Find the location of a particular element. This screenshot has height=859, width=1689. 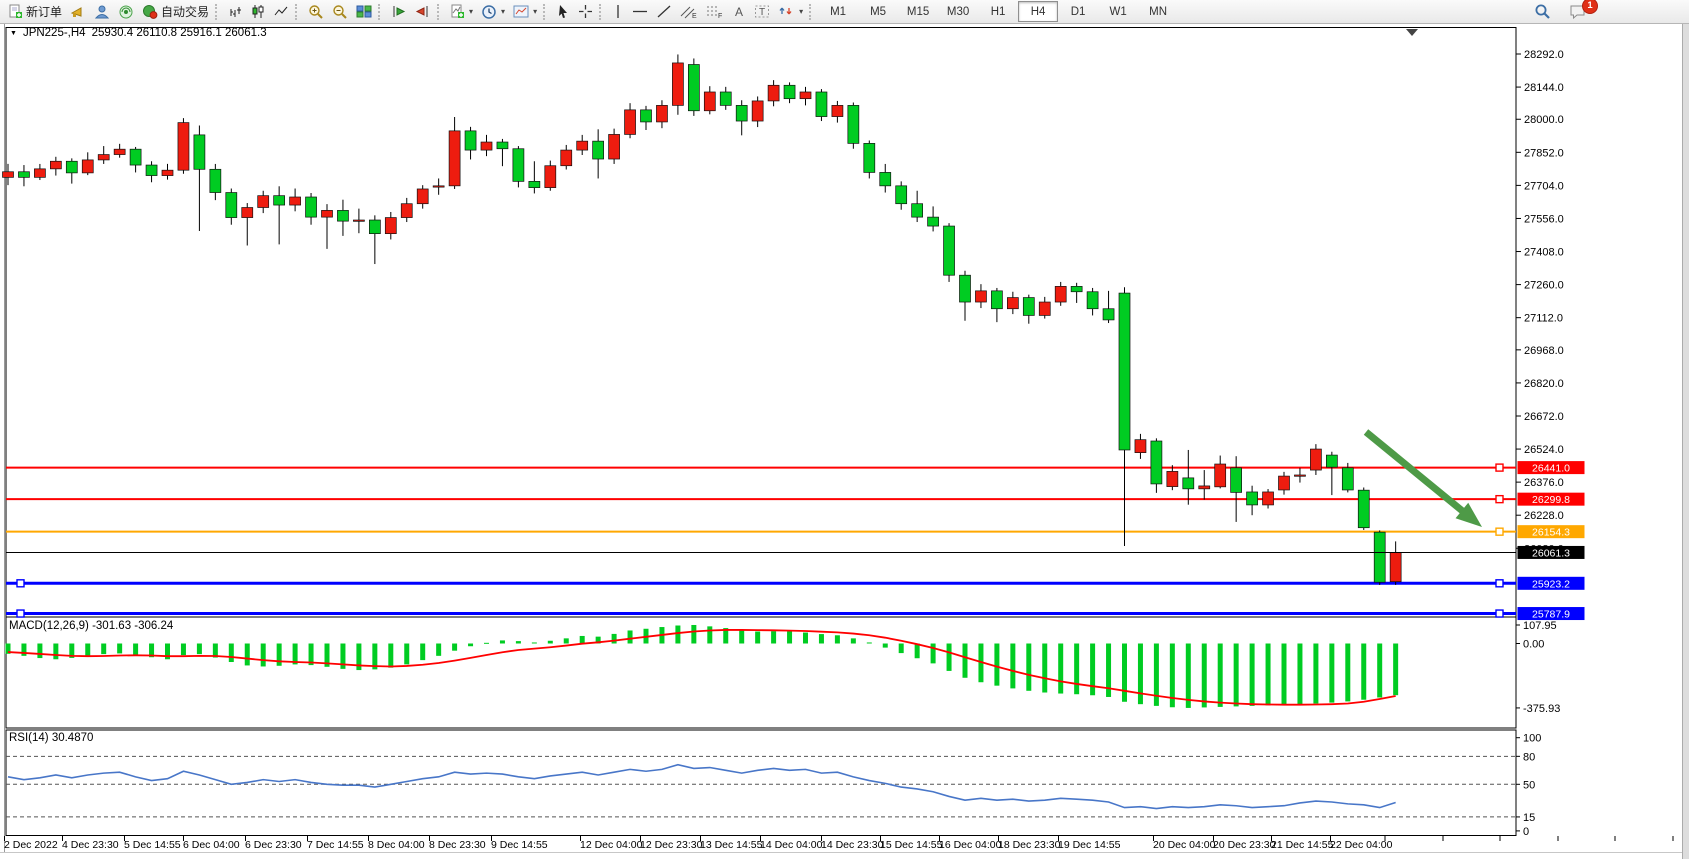

cursor-button is located at coordinates (563, 12).